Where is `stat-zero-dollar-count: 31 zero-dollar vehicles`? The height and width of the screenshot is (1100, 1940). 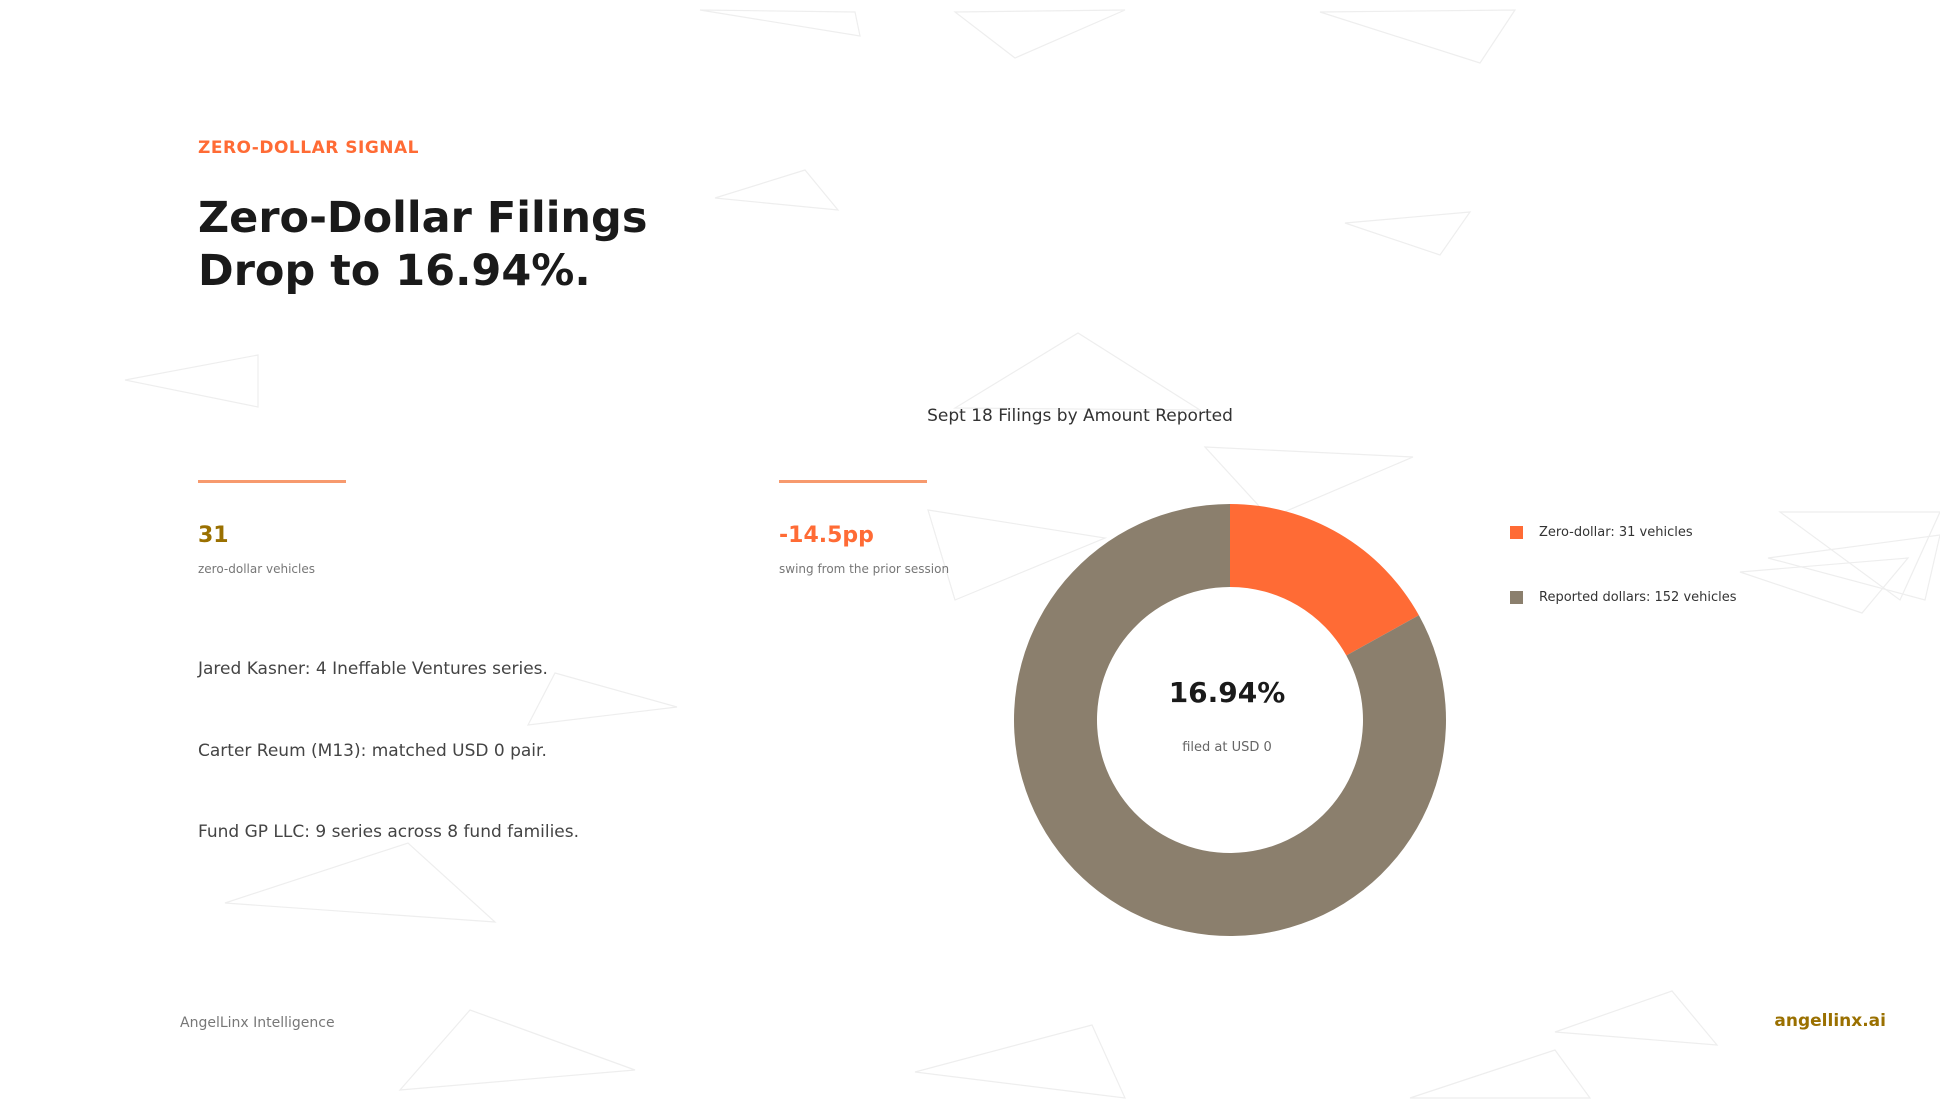 stat-zero-dollar-count: 31 zero-dollar vehicles is located at coordinates (398, 528).